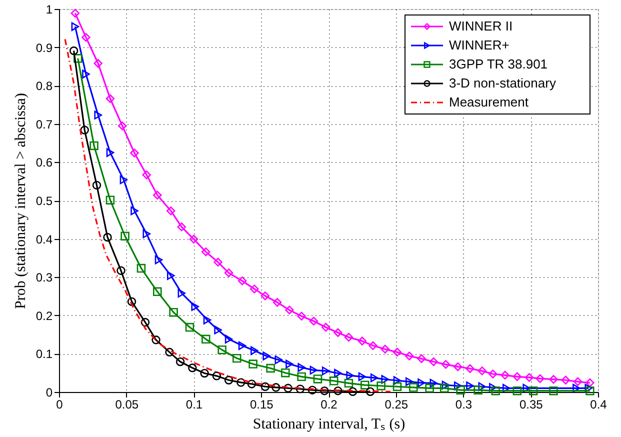 The height and width of the screenshot is (437, 621). Describe the element at coordinates (127, 405) in the screenshot. I see `x-tick-label: 0.05` at that location.